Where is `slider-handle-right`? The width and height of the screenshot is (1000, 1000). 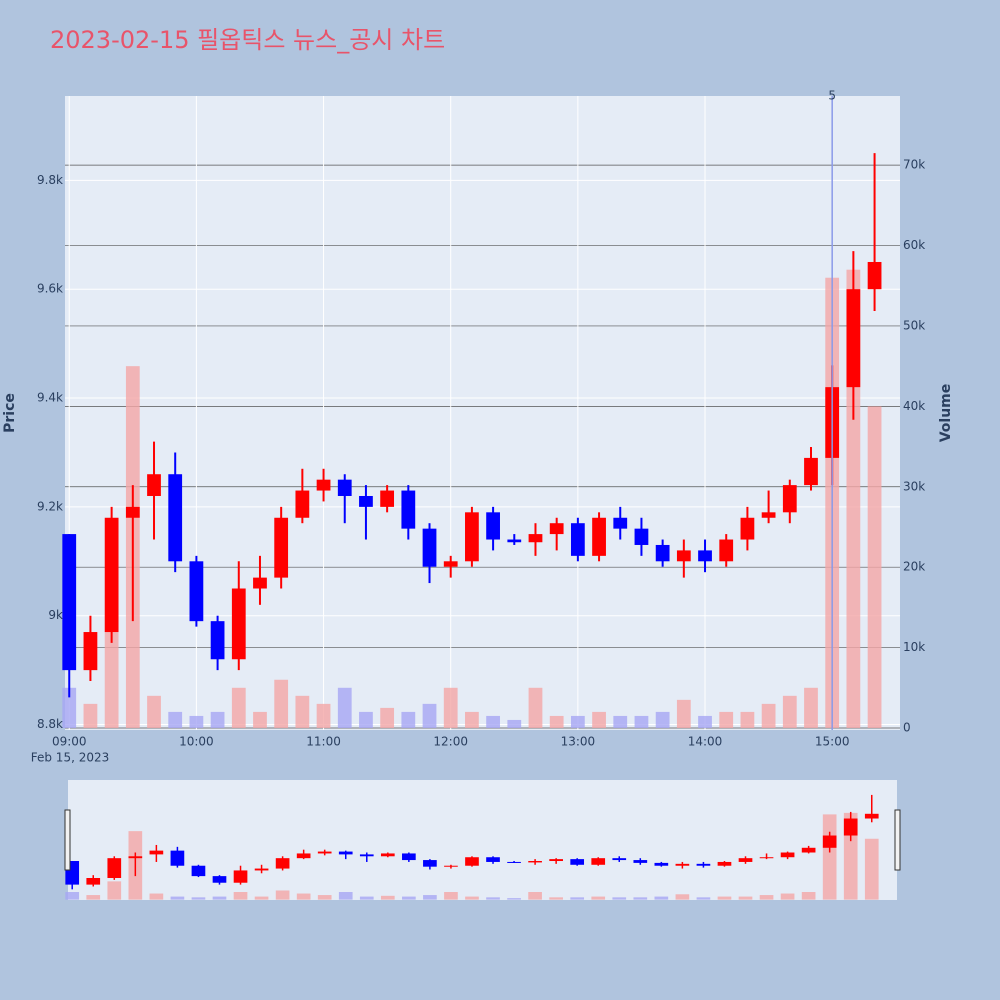
slider-handle-right is located at coordinates (897, 840).